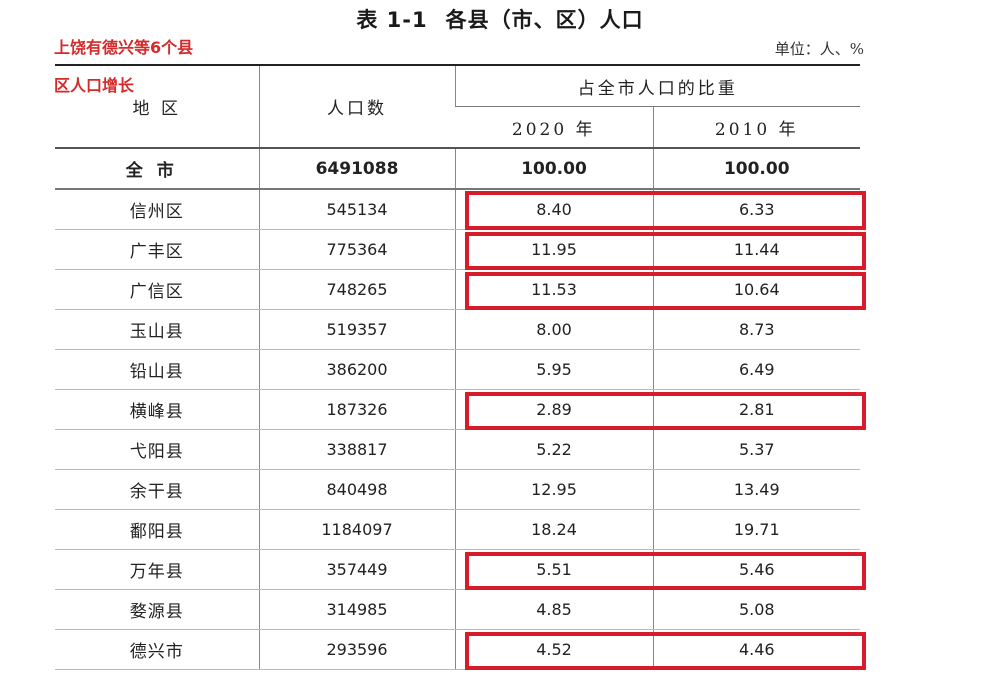  What do you see at coordinates (553, 409) in the screenshot?
I see `cell-share-2020: 2.89` at bounding box center [553, 409].